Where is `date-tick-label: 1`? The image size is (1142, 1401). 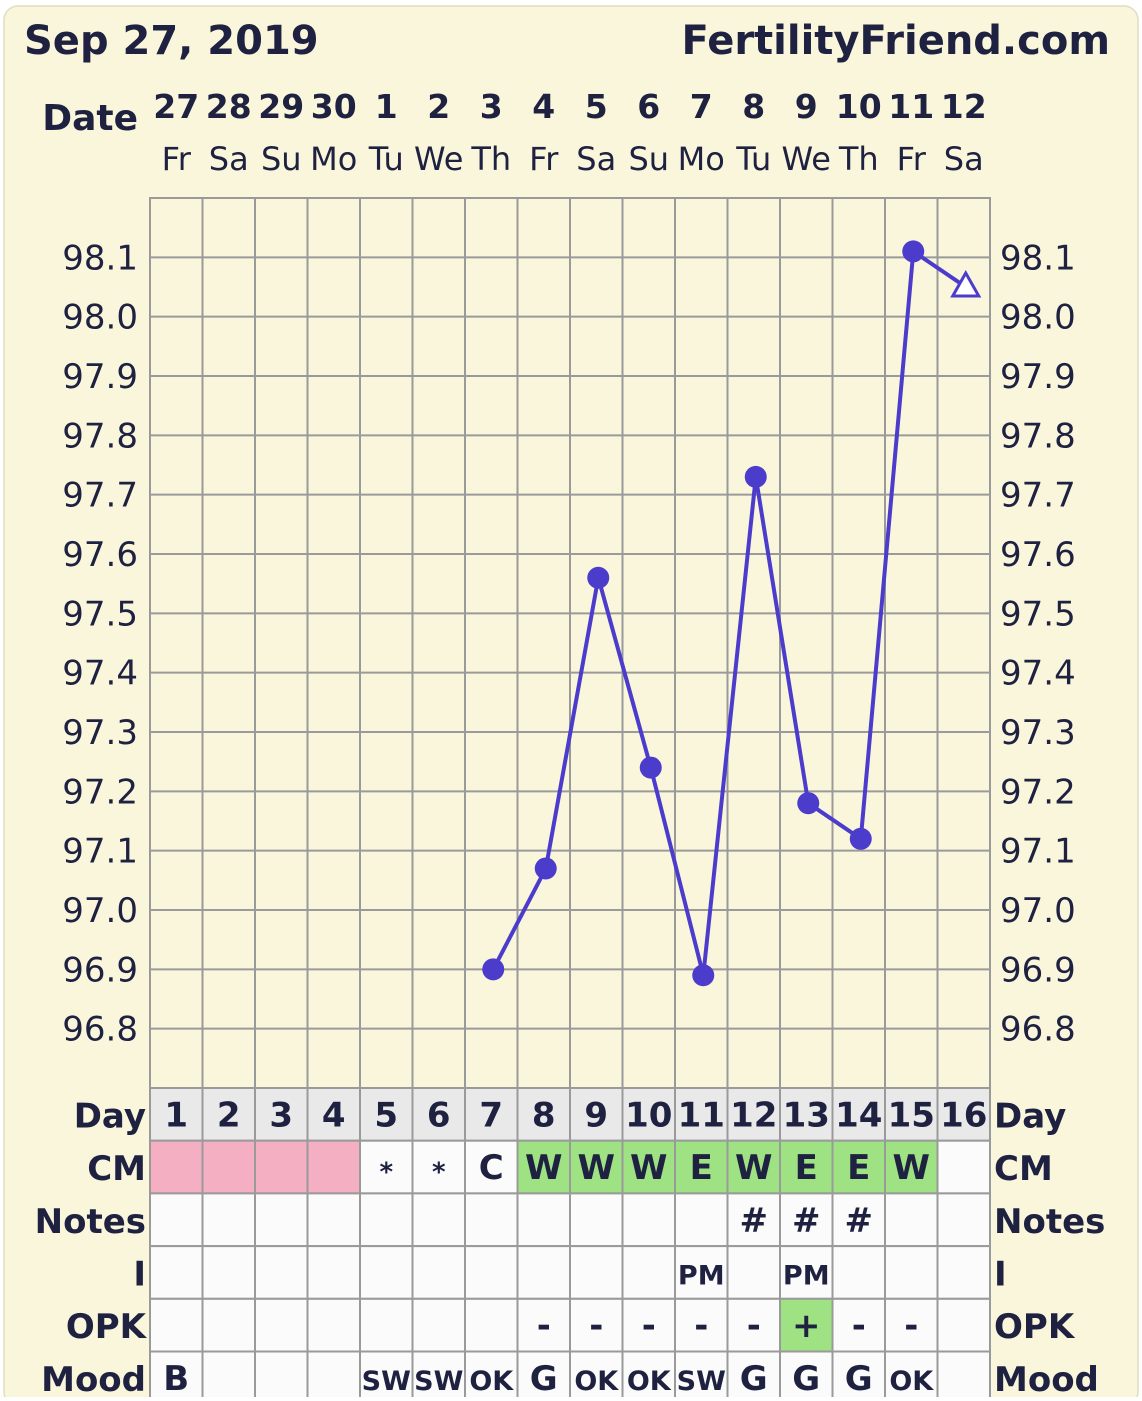
date-tick-label: 1 is located at coordinates (386, 106).